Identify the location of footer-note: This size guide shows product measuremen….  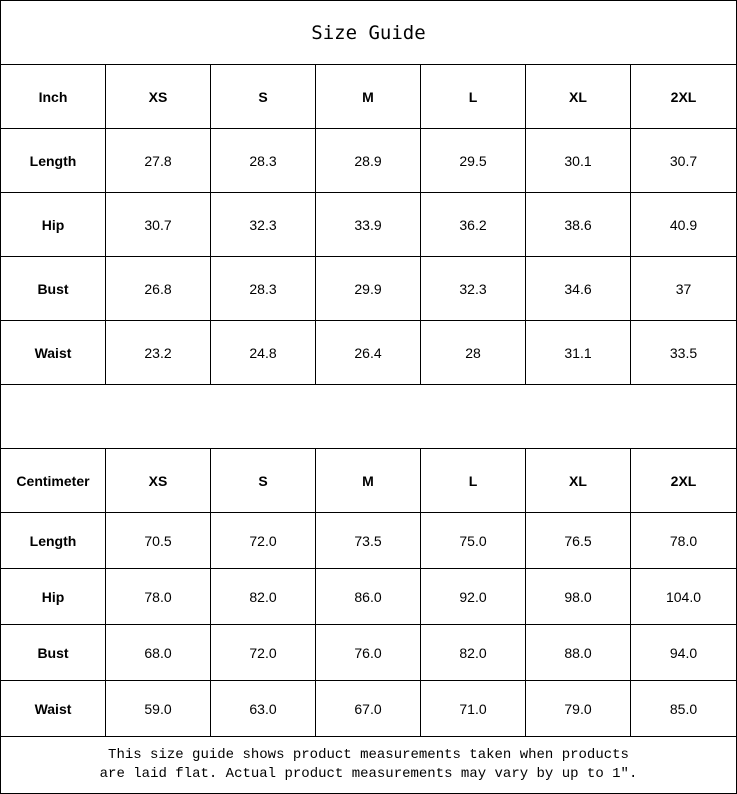
(368, 765).